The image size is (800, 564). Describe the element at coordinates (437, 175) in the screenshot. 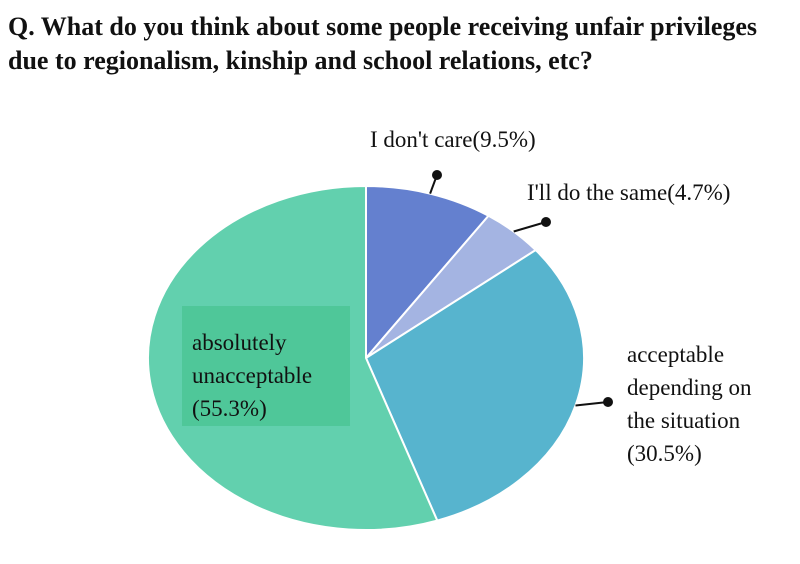

I see `leader-dot-i-don-t-care` at that location.